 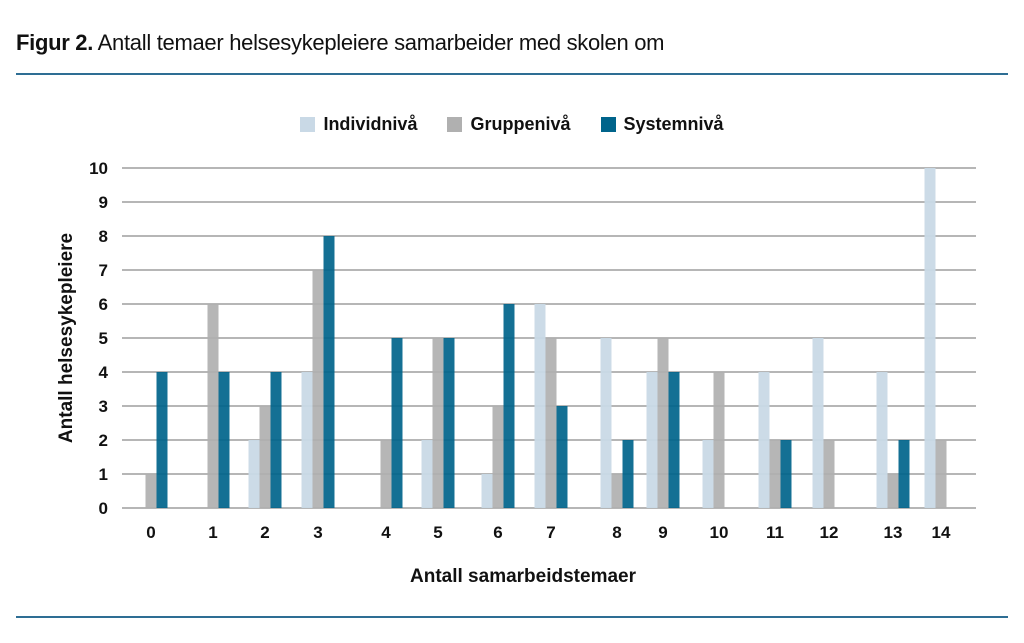 I want to click on bar-Gruppenivå-10, so click(x=719, y=440).